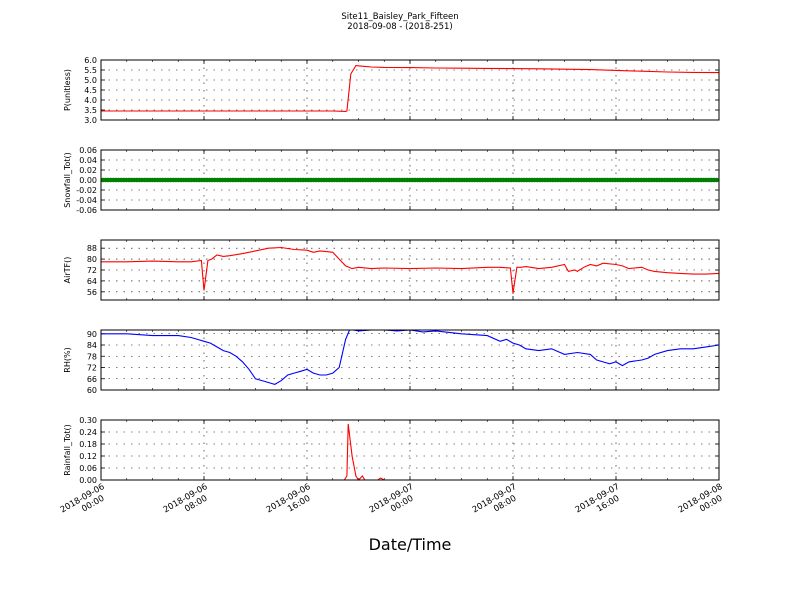 The image size is (800, 600). Describe the element at coordinates (92, 292) in the screenshot. I see `y-tick-label: 56` at that location.